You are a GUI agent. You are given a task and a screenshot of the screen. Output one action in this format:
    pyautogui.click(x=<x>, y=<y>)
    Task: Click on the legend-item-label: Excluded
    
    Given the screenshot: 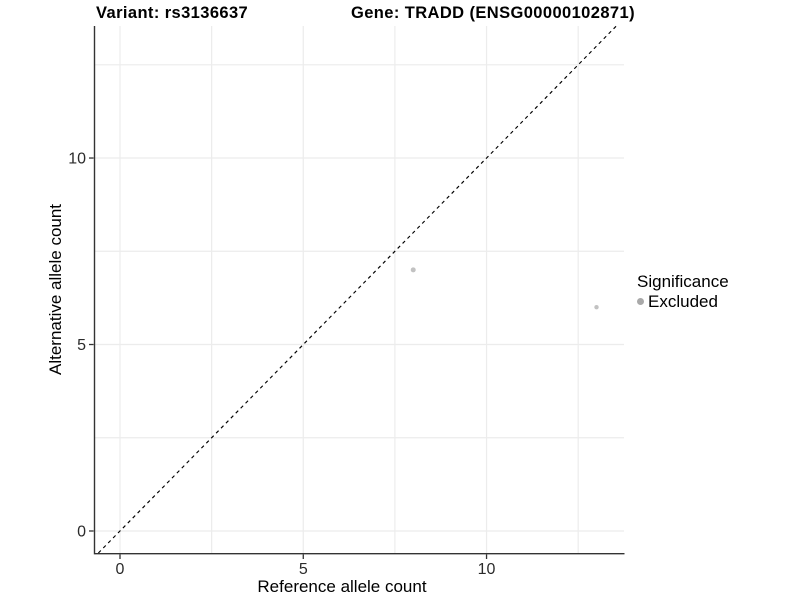 What is the action you would take?
    pyautogui.click(x=683, y=301)
    